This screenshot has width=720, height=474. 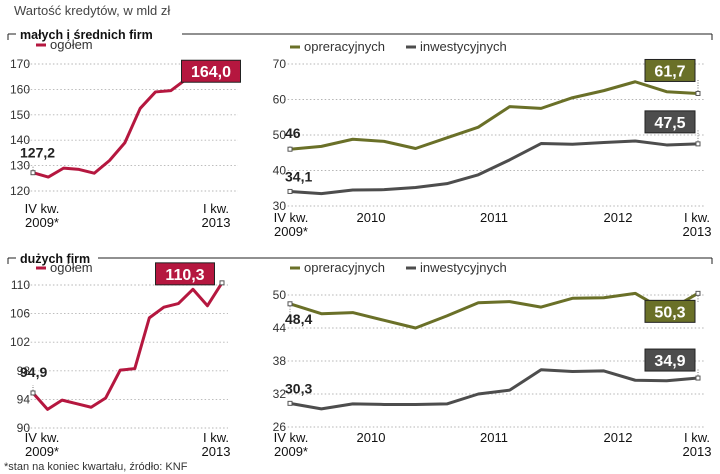 What do you see at coordinates (280, 328) in the screenshot?
I see `y-tick-label: 44` at bounding box center [280, 328].